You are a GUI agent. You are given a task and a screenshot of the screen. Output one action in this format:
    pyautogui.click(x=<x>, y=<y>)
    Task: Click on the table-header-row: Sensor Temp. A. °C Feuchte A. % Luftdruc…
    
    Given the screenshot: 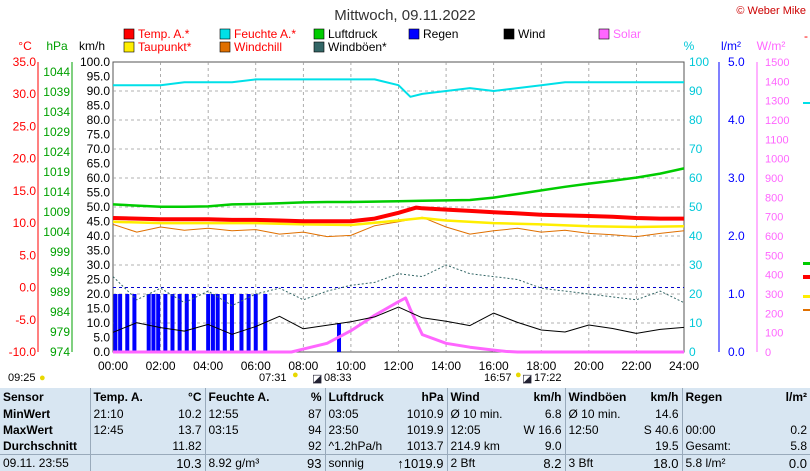 What is the action you would take?
    pyautogui.click(x=405, y=397)
    